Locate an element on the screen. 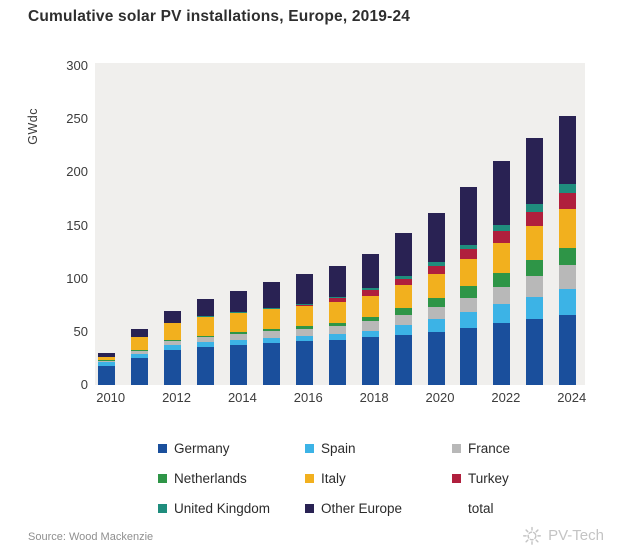 The height and width of the screenshot is (559, 620). legend-item-italy: Italy is located at coordinates (378, 478).